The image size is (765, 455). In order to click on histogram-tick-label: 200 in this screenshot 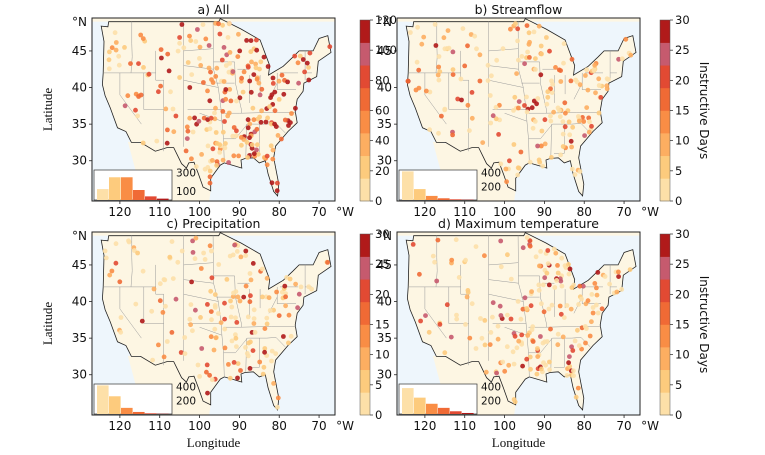, I will do `click(491, 401)`.